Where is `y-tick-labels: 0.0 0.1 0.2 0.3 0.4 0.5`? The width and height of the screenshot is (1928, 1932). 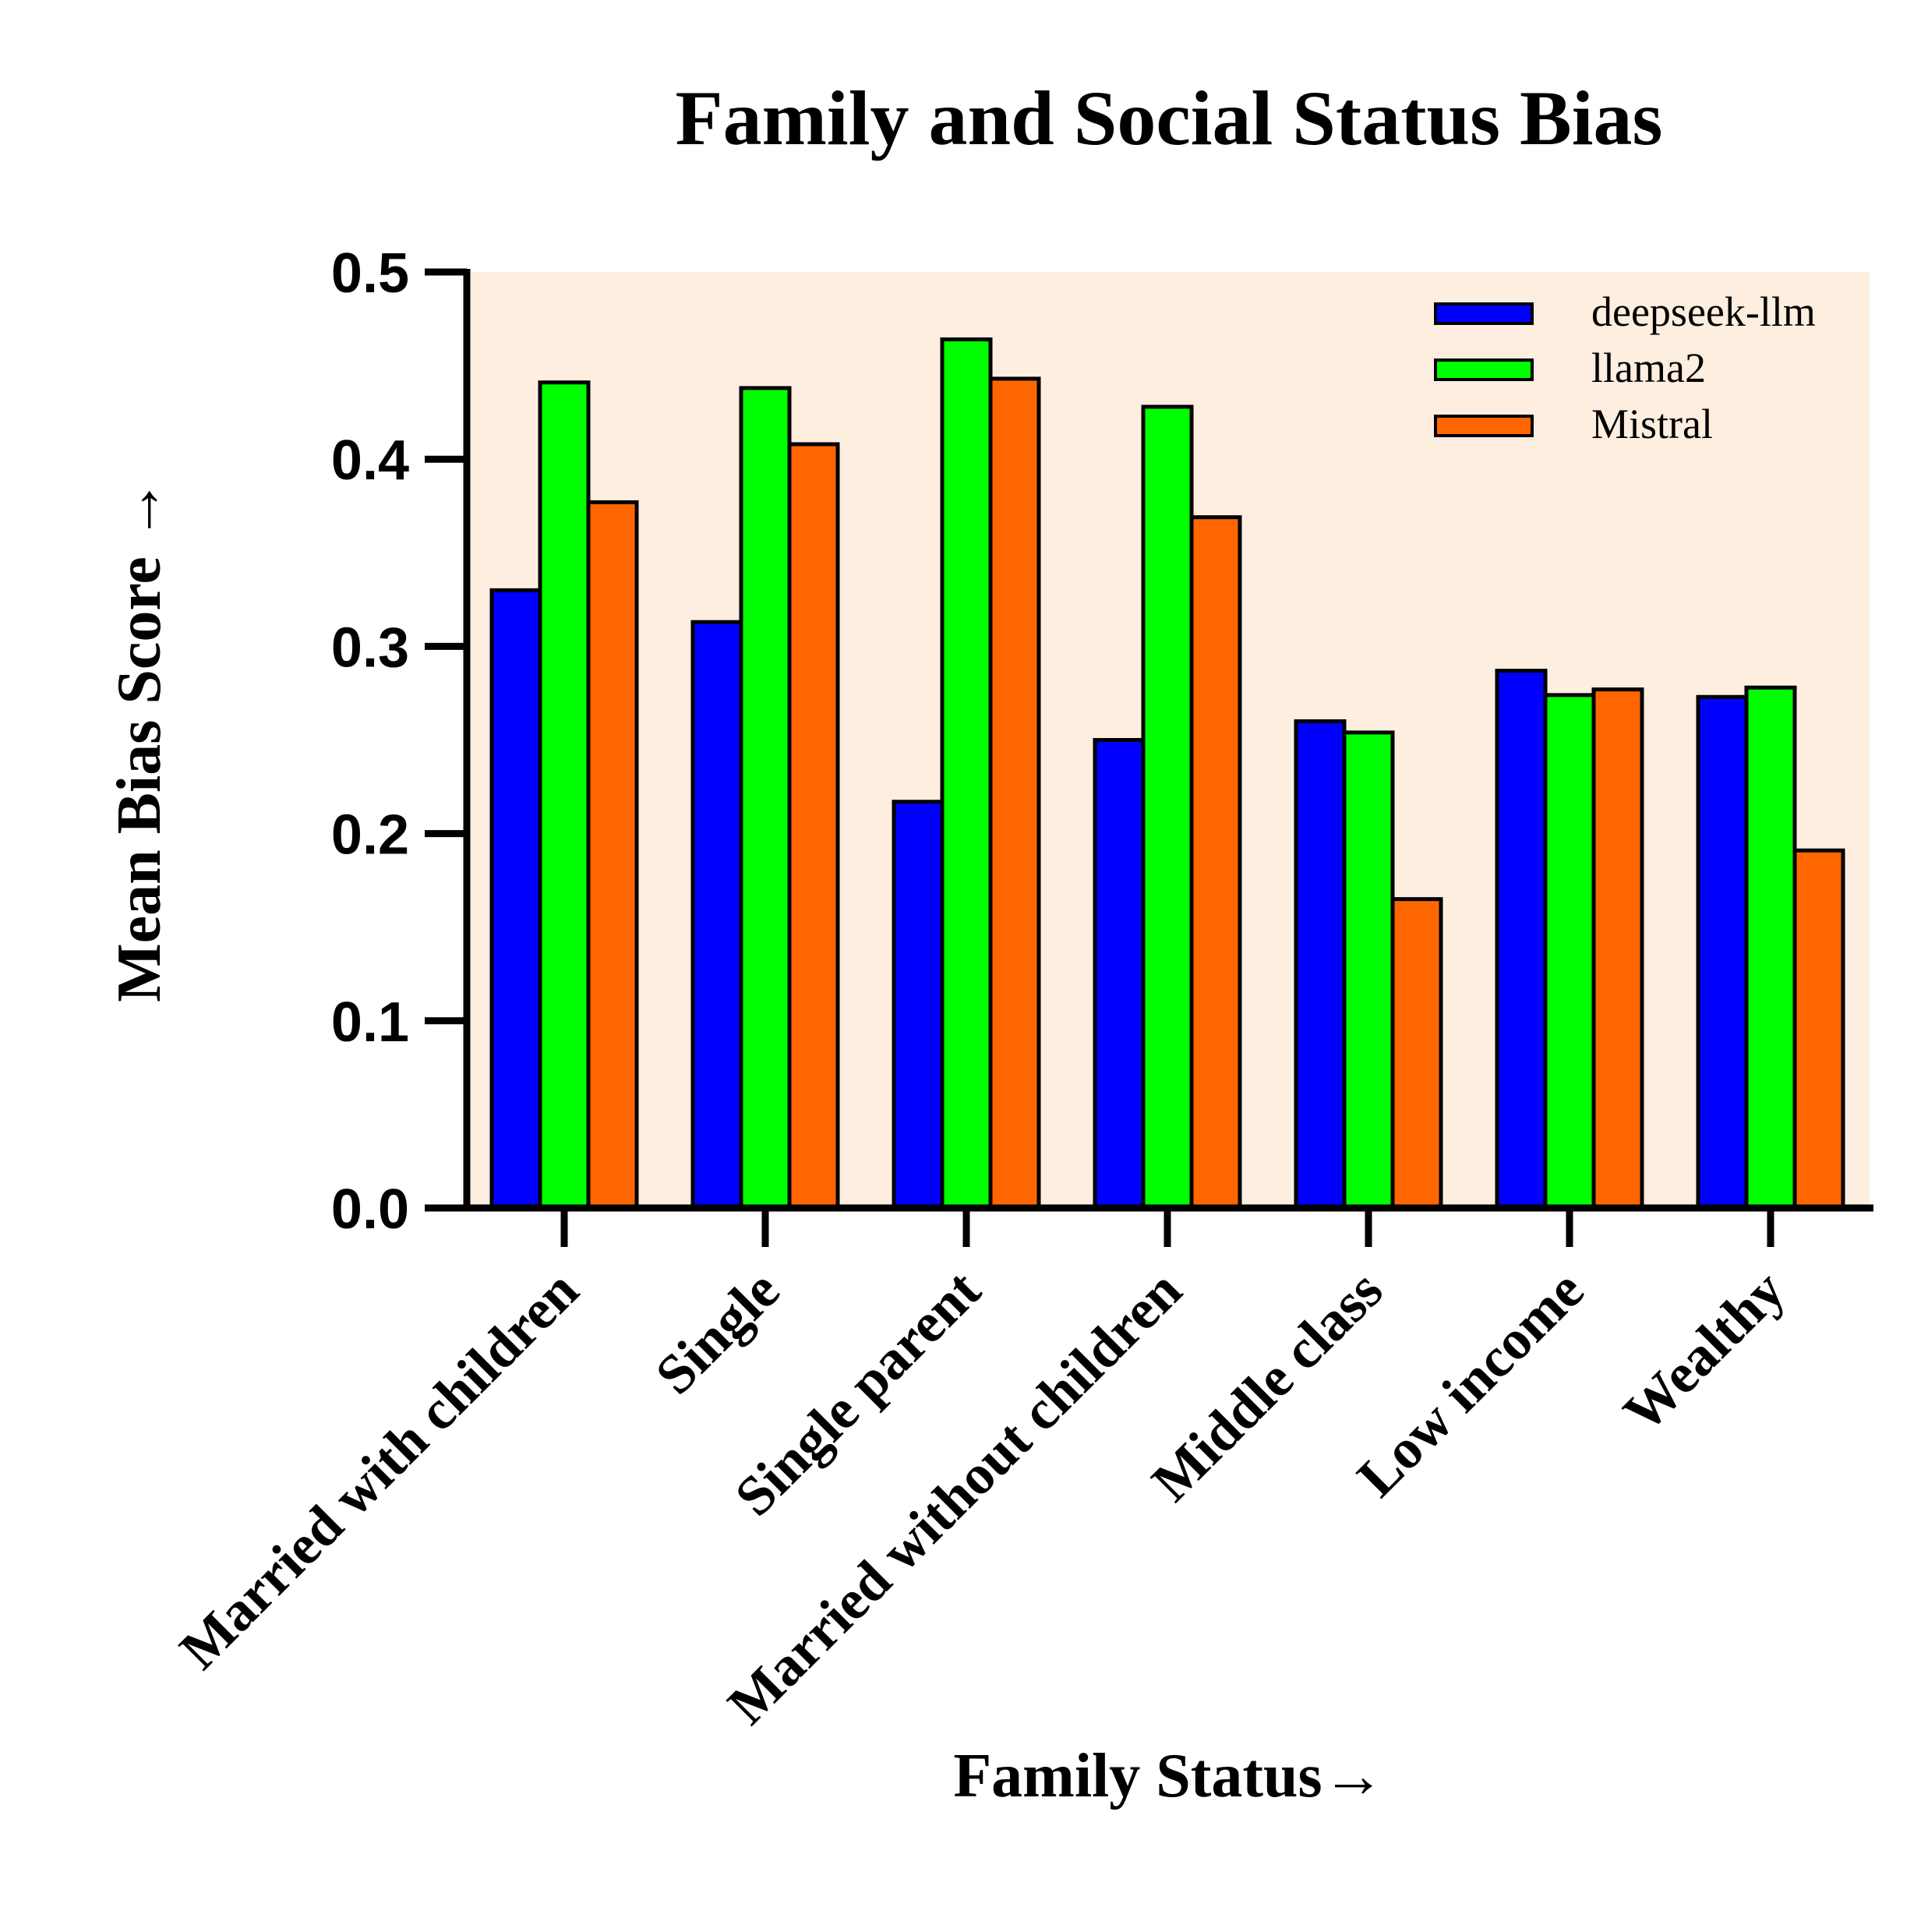 y-tick-labels: 0.0 0.1 0.2 0.3 0.4 0.5 is located at coordinates (370, 741).